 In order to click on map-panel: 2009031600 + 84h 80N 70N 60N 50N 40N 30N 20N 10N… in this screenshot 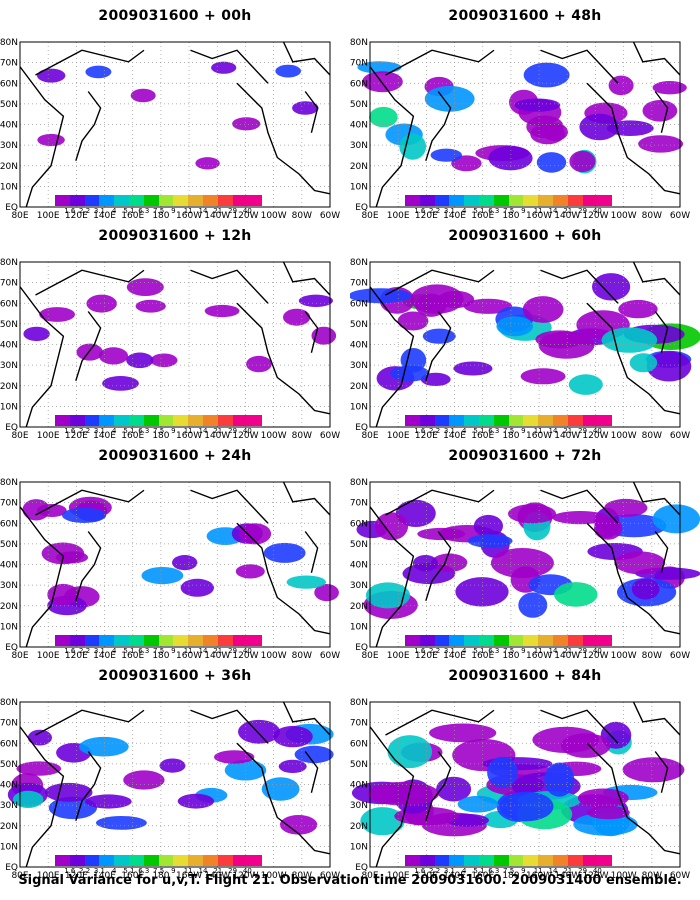, I will do `click(525, 770)`.